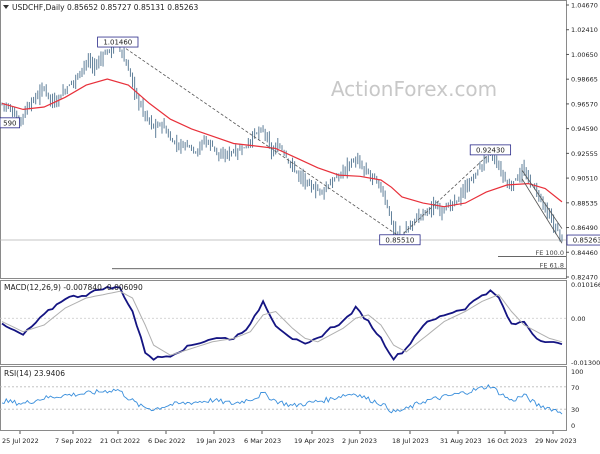 The width and height of the screenshot is (600, 454). I want to click on y-tick-label: 1.02410, so click(584, 30).